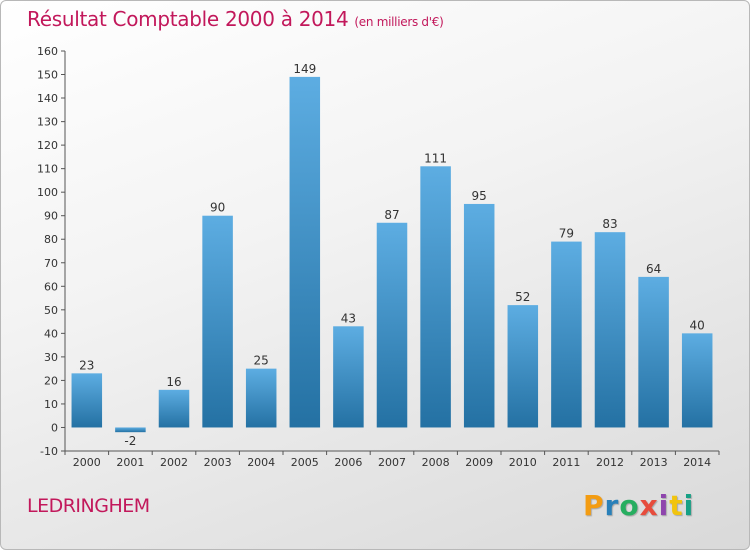  I want to click on y-tick-label: 160, so click(47, 51).